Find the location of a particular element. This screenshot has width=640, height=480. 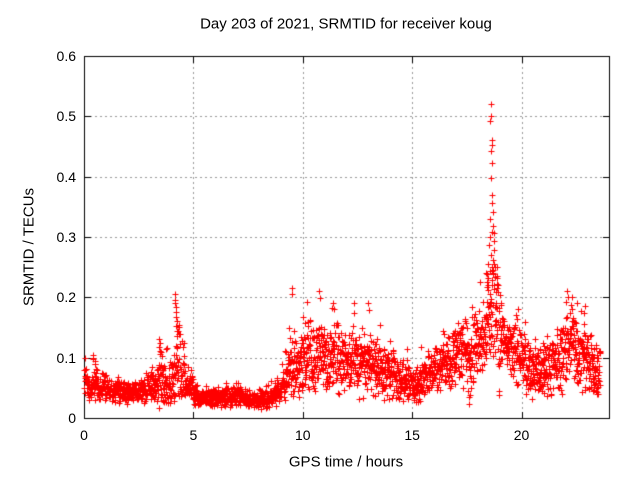

x-axis-label: GPS time / hours is located at coordinates (346, 462).